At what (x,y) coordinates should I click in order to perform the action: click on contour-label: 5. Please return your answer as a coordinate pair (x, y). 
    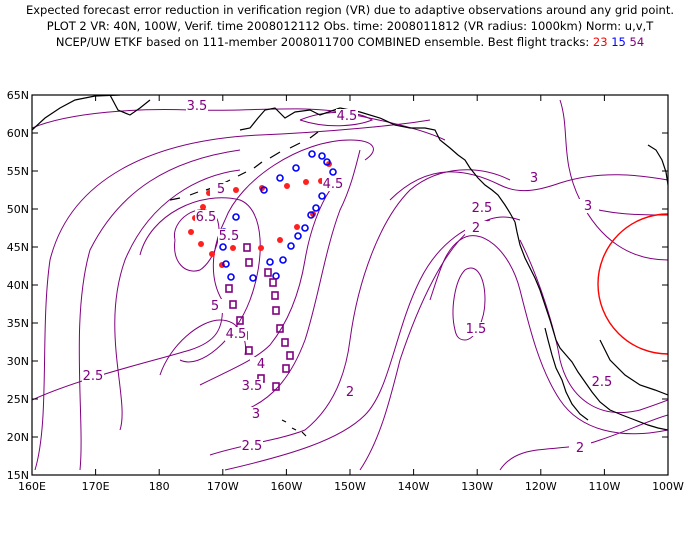
    Looking at the image, I should click on (215, 306).